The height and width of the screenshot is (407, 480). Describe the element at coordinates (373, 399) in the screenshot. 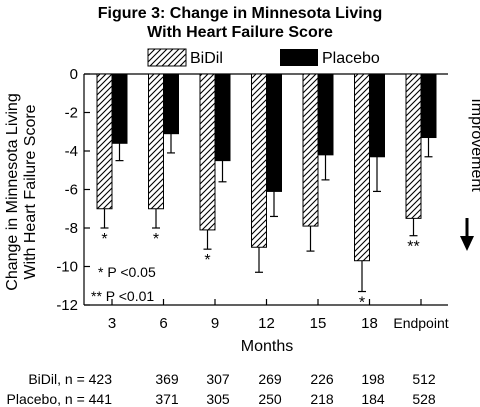

I see `count-cell: 184` at that location.